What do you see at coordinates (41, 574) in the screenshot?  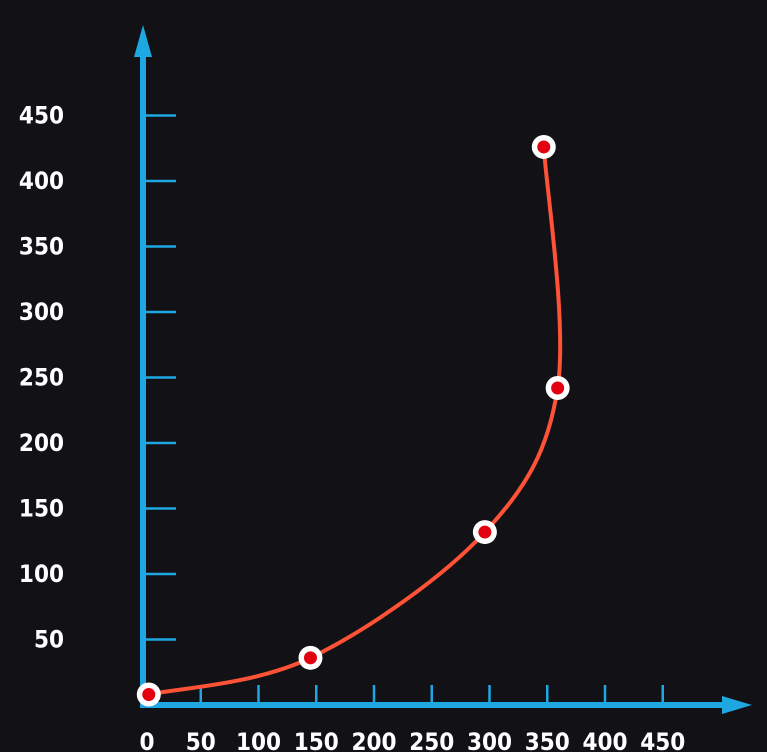 I see `y-tick-label: 100` at bounding box center [41, 574].